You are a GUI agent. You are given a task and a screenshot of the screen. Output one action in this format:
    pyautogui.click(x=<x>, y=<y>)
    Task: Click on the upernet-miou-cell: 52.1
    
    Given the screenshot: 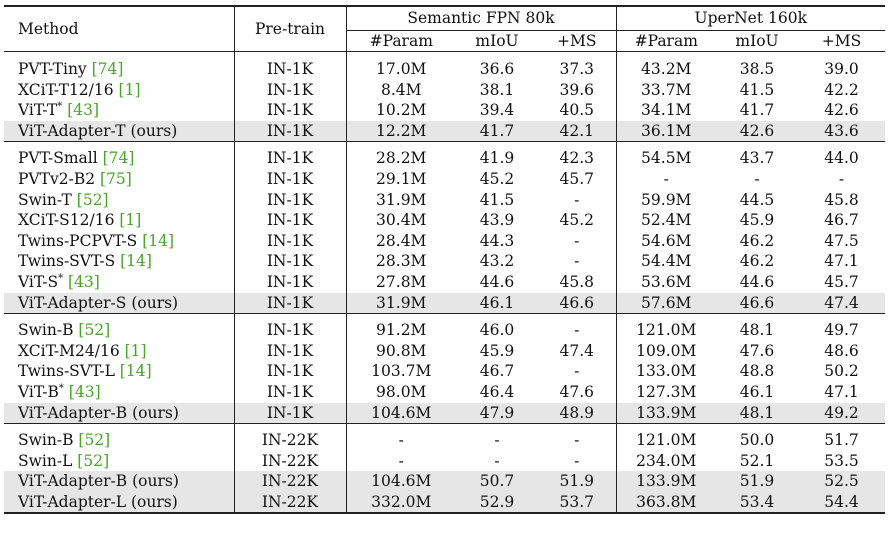 What is the action you would take?
    pyautogui.click(x=757, y=460)
    